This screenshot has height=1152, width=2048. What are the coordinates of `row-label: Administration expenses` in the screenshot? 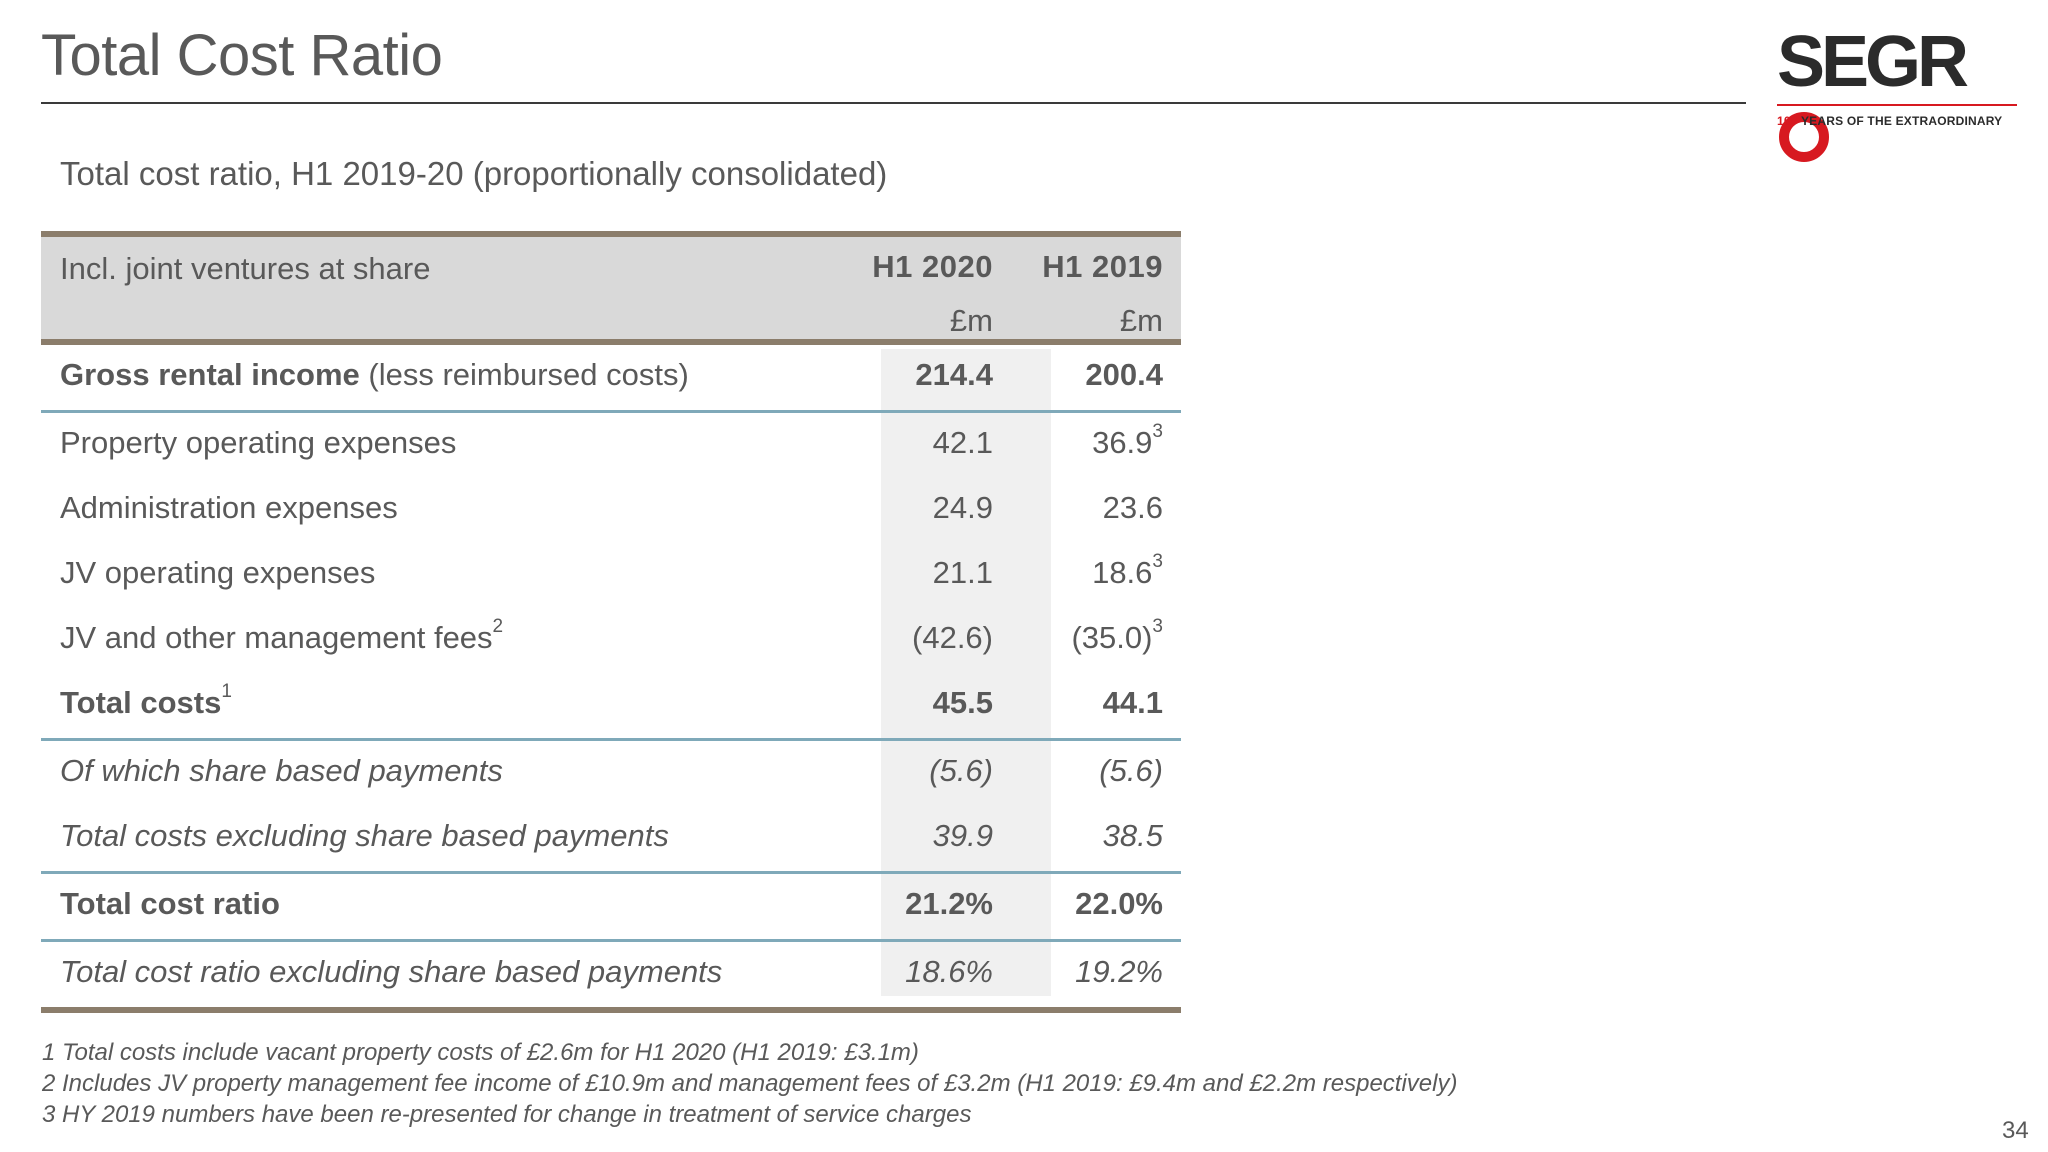 It's located at (229, 507).